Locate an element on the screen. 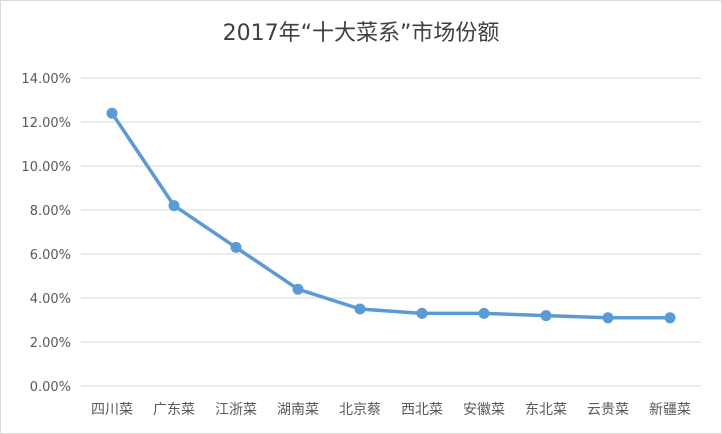 This screenshot has height=434, width=722. x-tick-label: 北京蔡 is located at coordinates (360, 410).